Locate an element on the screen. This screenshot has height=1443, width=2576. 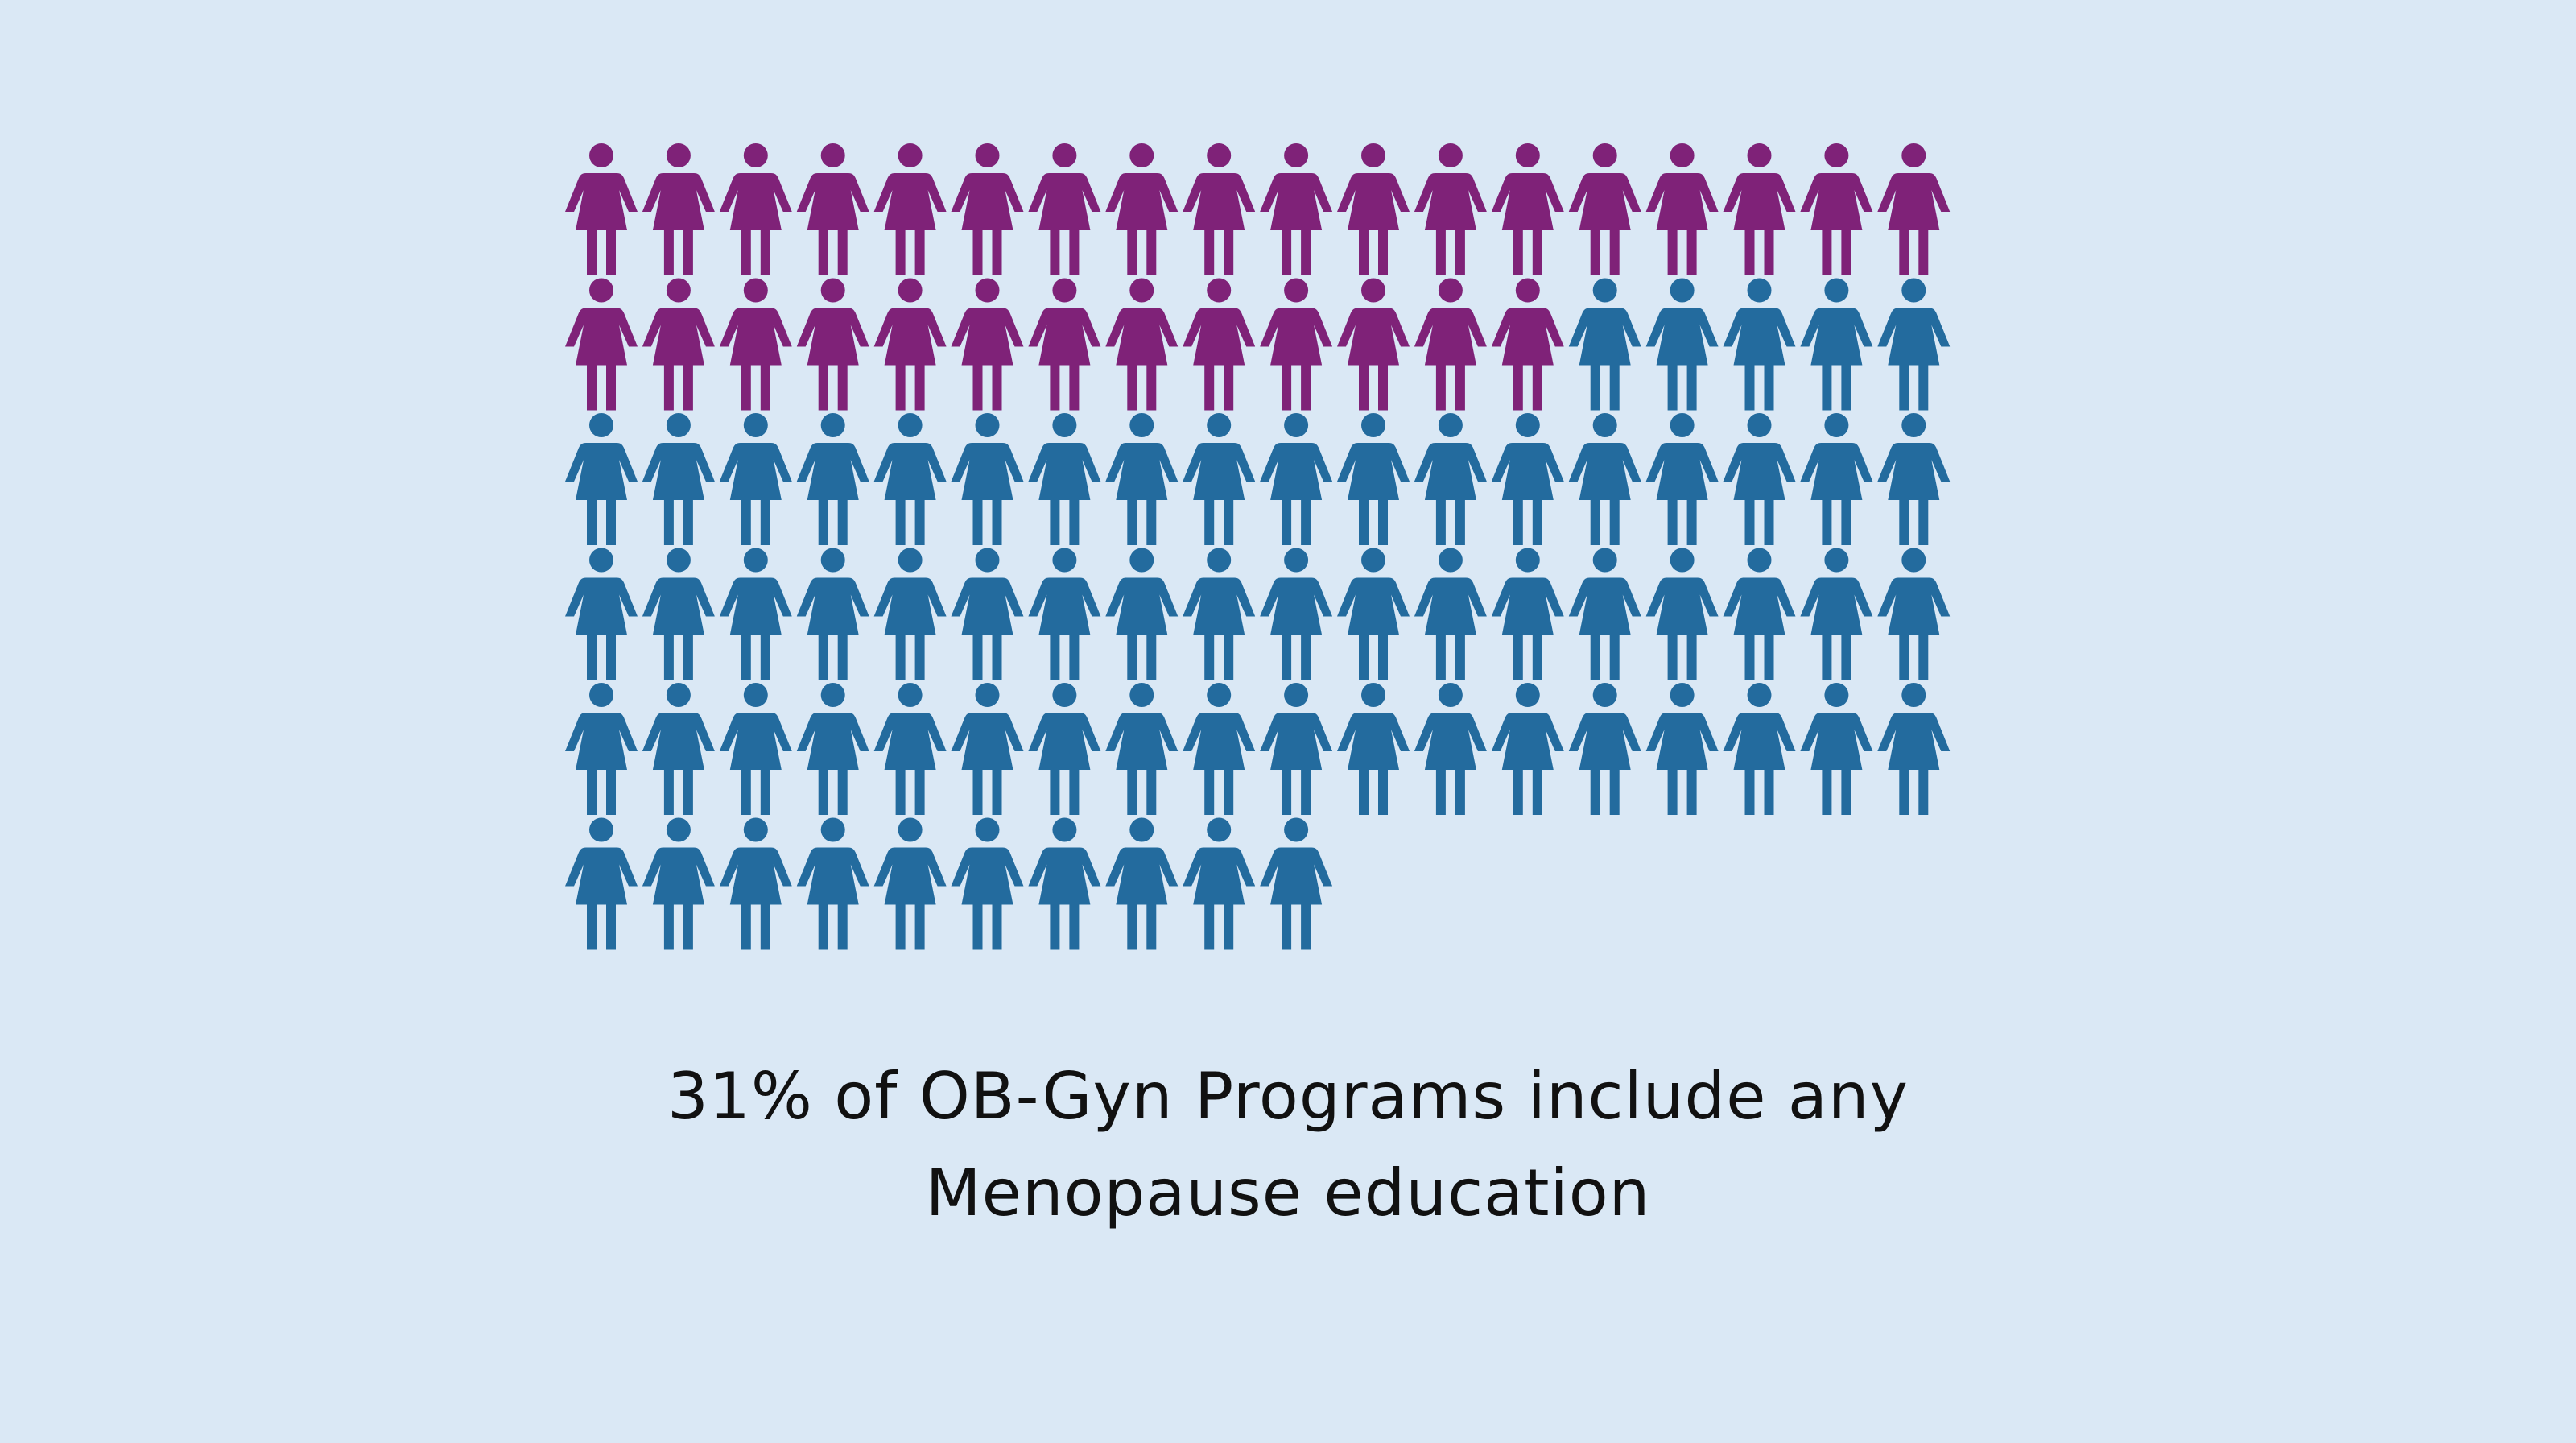
caption-line-2: Menopause education is located at coordinates (1288, 1193).